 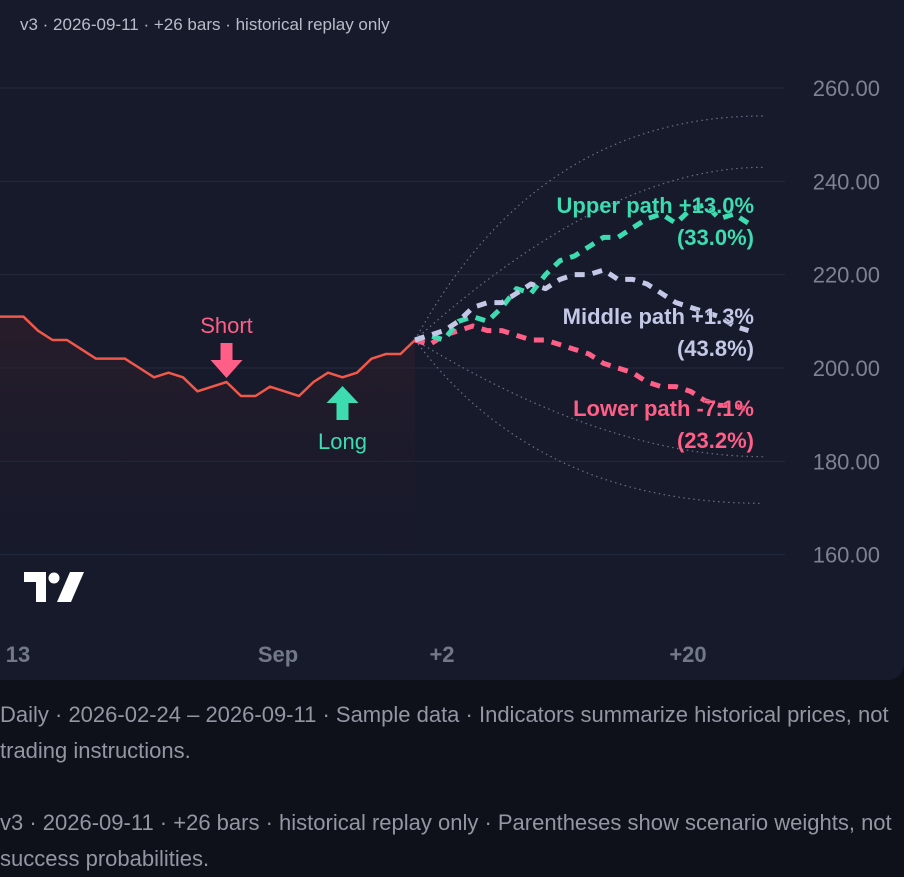 I want to click on y-tick-label: 180.00, so click(x=846, y=461).